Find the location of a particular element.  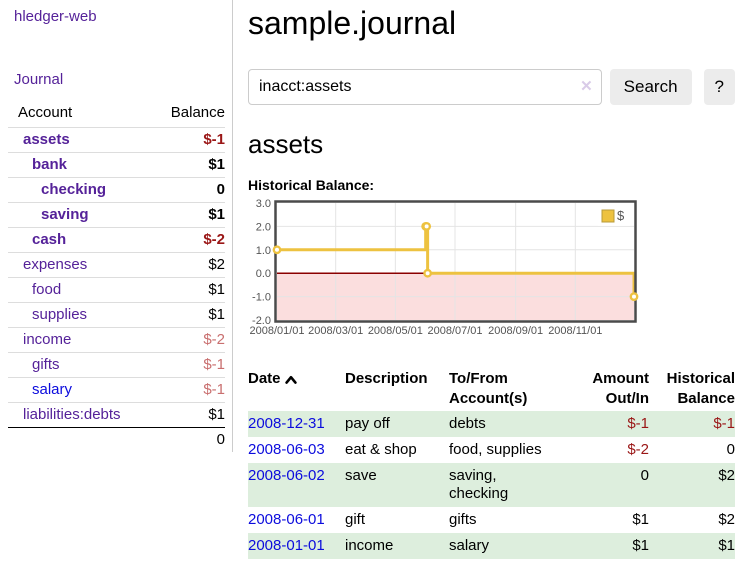

search-form: ✕ Search ? is located at coordinates (491, 87).